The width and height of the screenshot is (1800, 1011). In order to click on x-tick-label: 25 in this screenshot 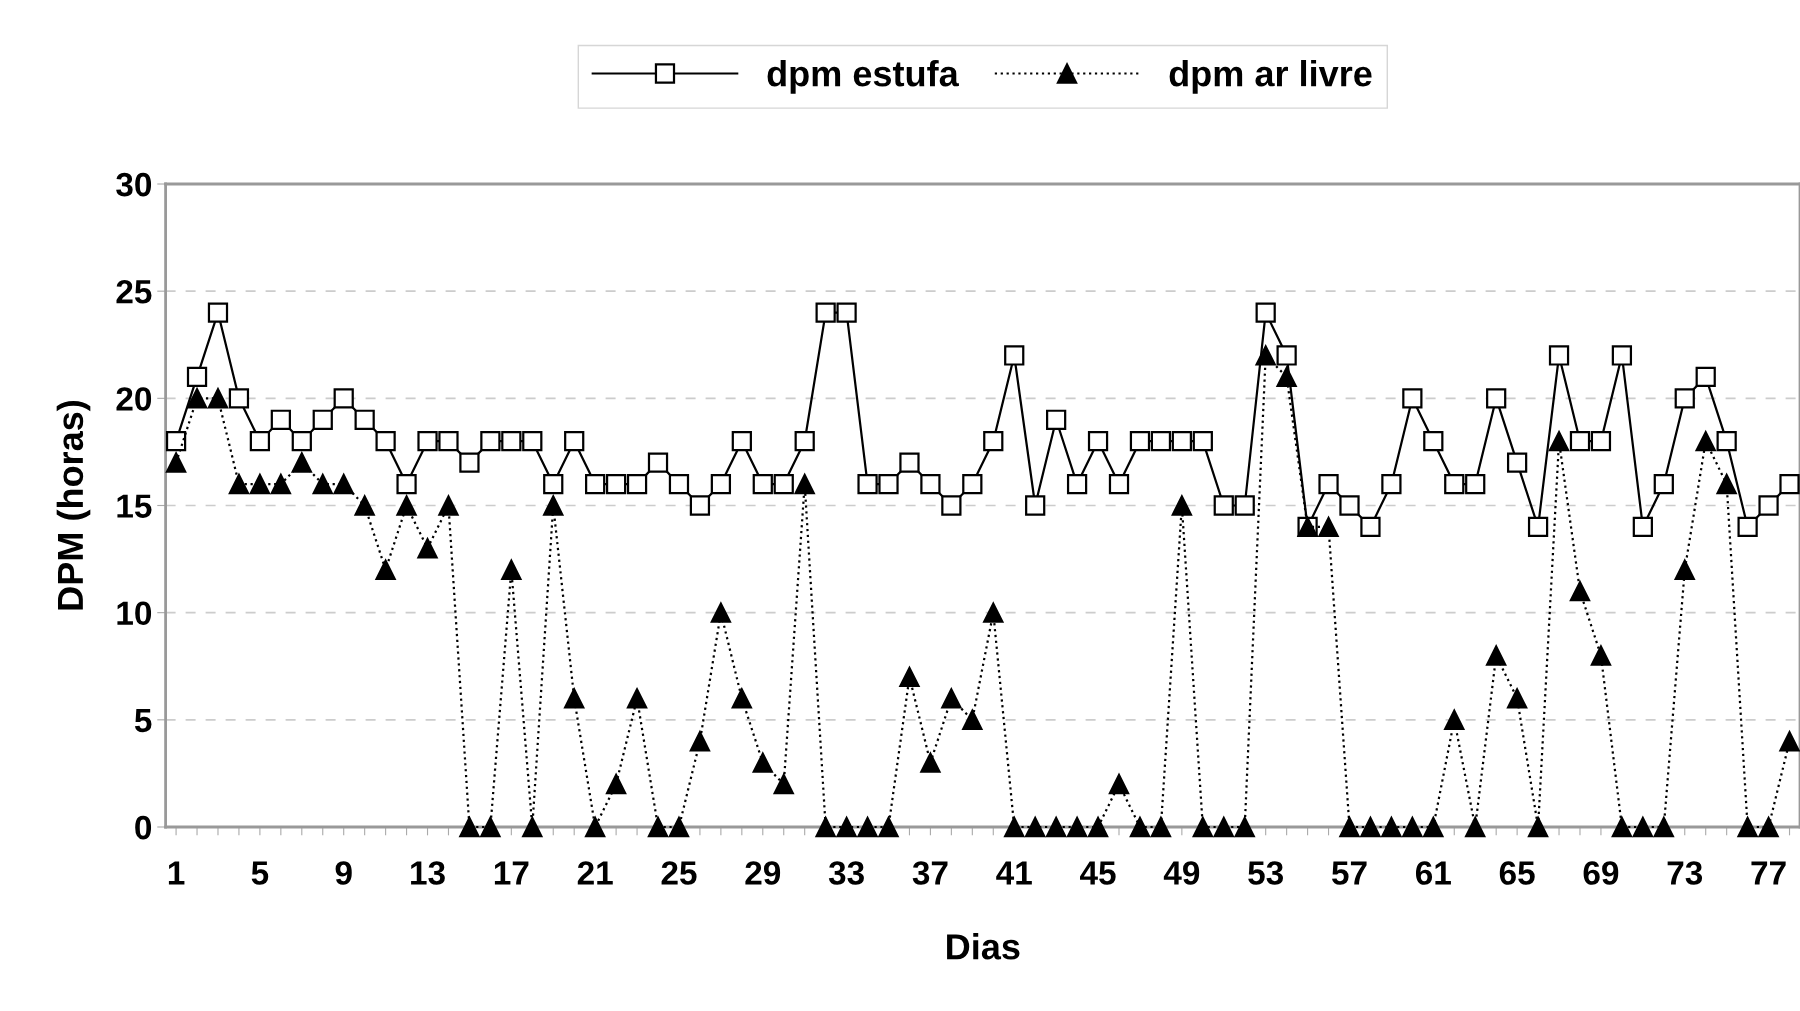, I will do `click(679, 873)`.